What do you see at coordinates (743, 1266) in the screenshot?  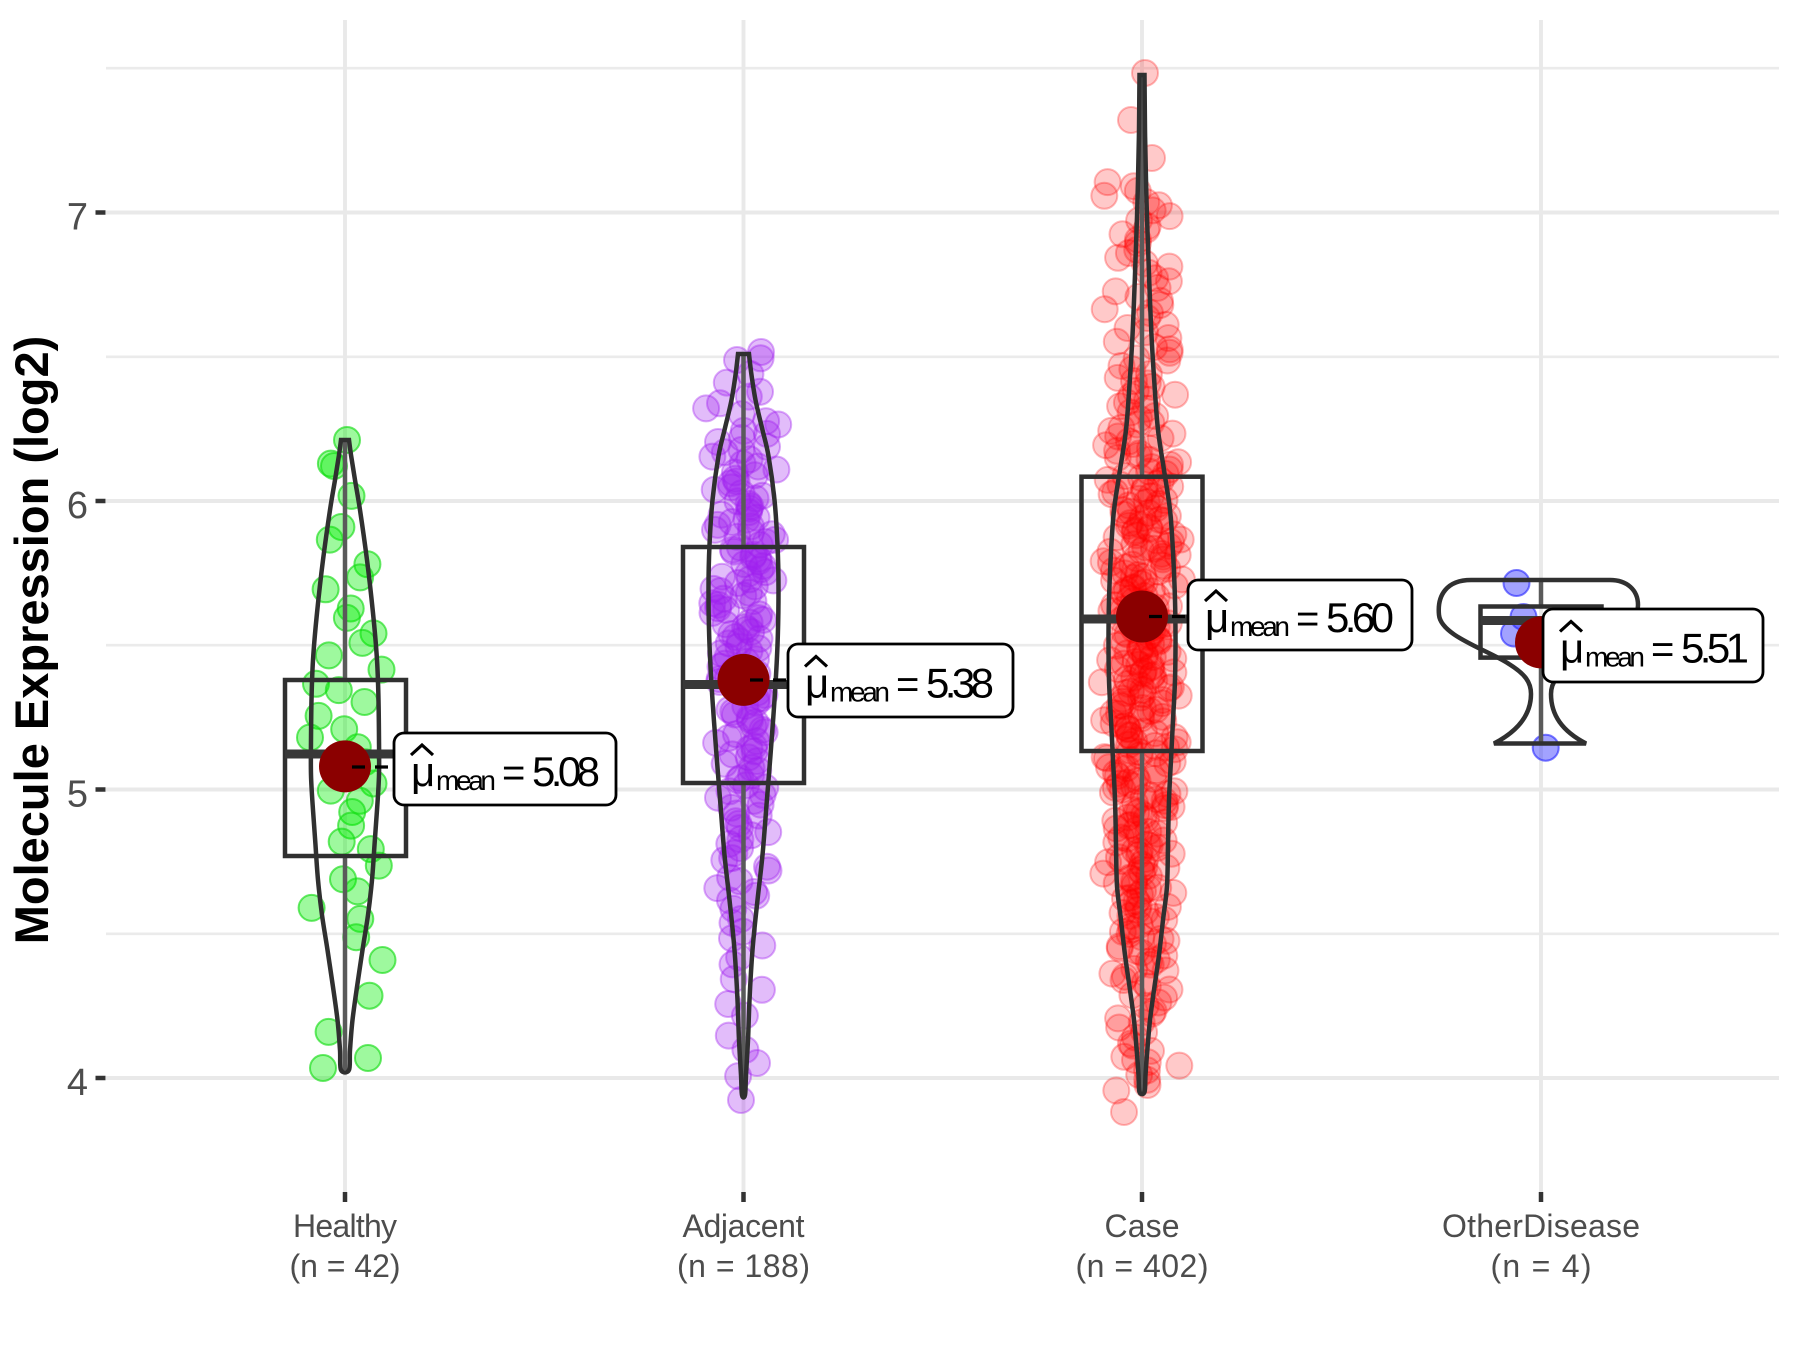 I see `svg-text: (n = 188)` at bounding box center [743, 1266].